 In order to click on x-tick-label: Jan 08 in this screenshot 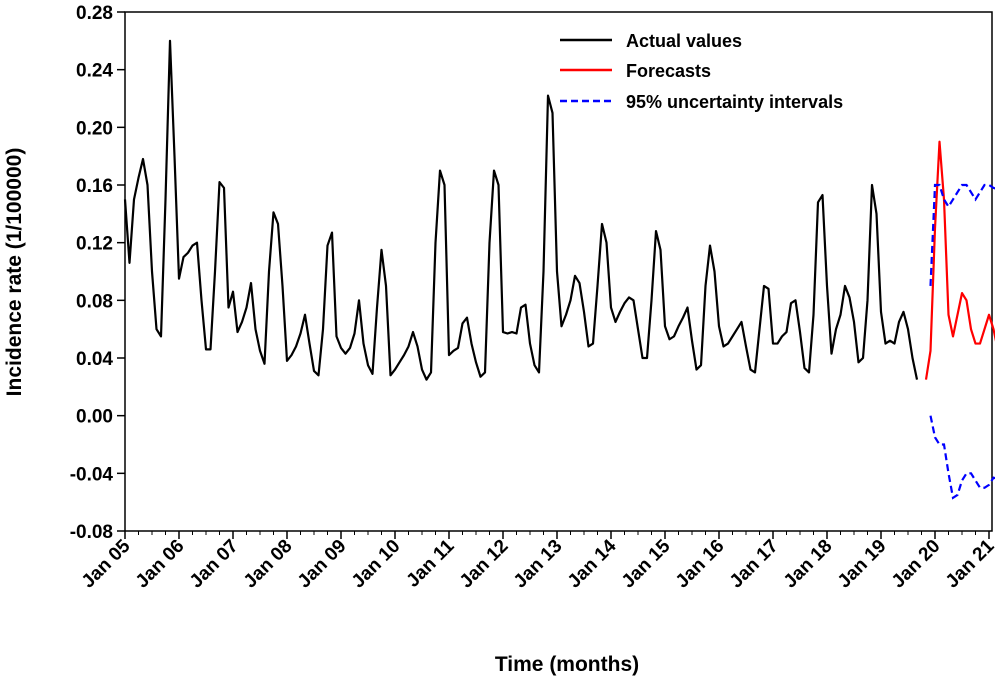, I will do `click(268, 564)`.